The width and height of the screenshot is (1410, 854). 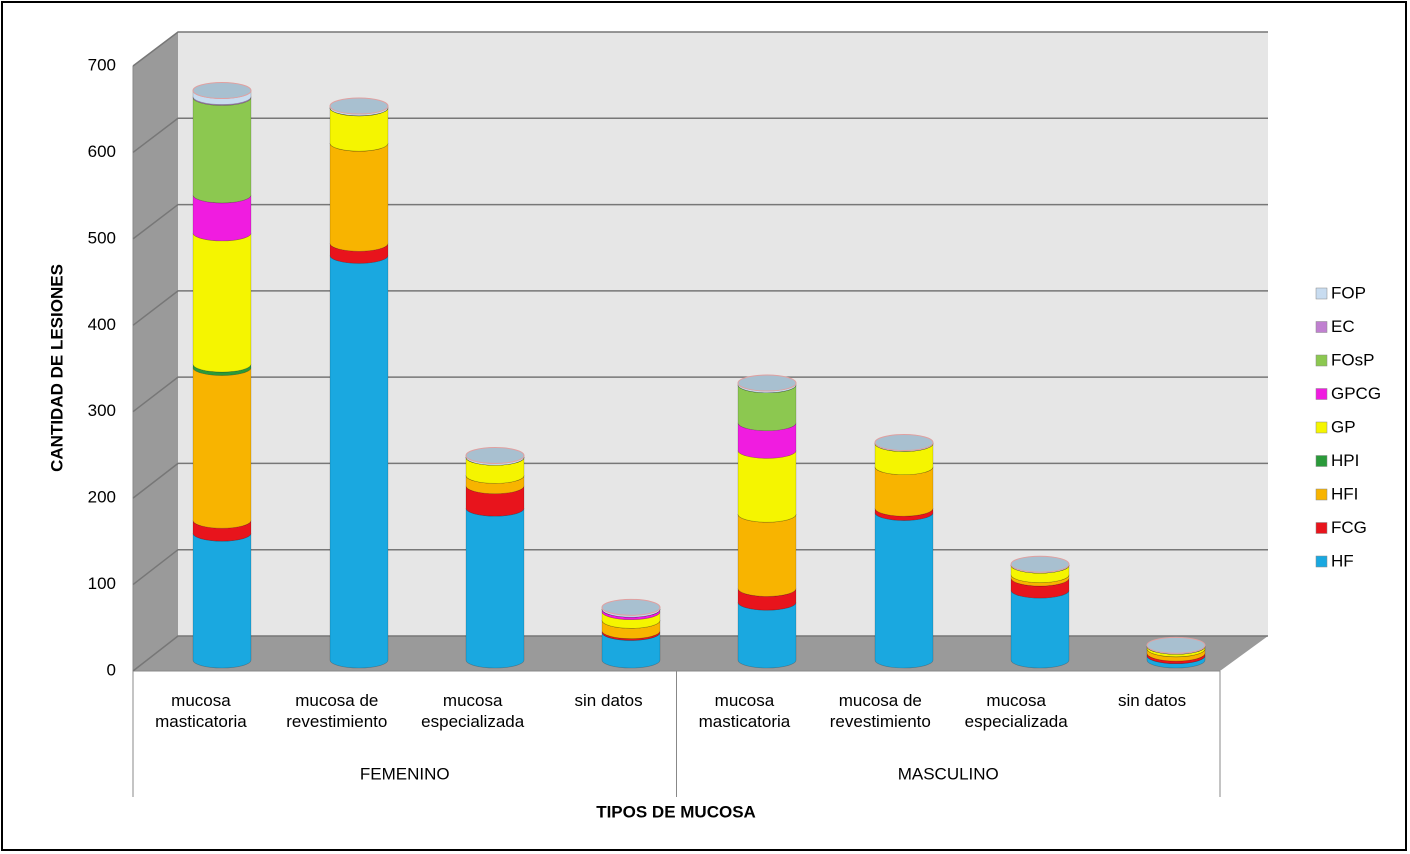 What do you see at coordinates (405, 773) in the screenshot?
I see `group-label: FEMENINO` at bounding box center [405, 773].